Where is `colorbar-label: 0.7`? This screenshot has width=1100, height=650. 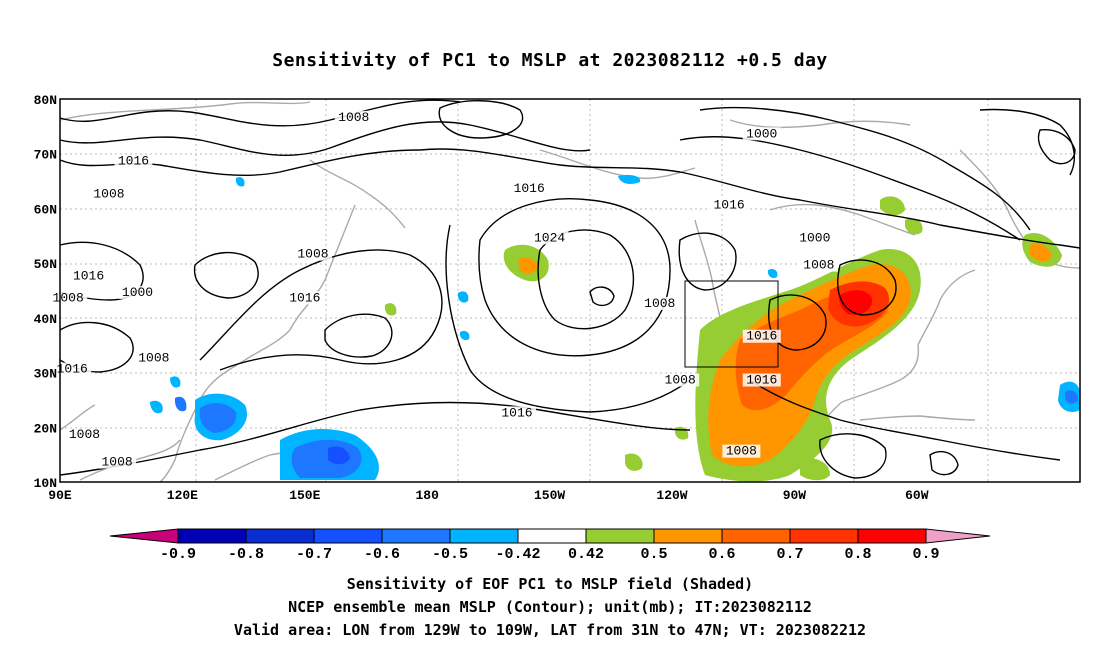
colorbar-label: 0.7 is located at coordinates (789, 554).